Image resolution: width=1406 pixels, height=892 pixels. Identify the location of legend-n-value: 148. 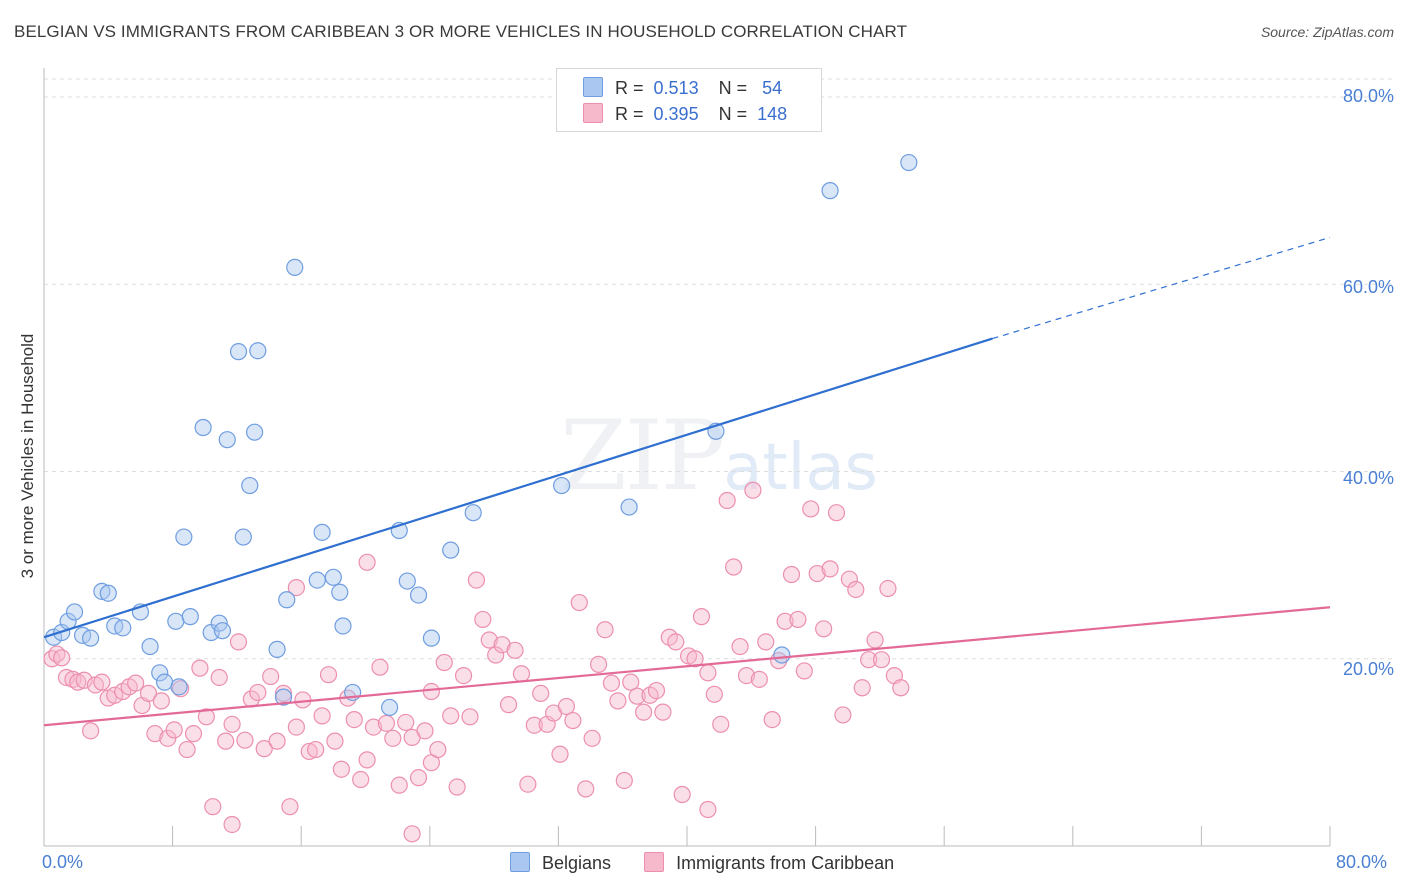
(772, 114).